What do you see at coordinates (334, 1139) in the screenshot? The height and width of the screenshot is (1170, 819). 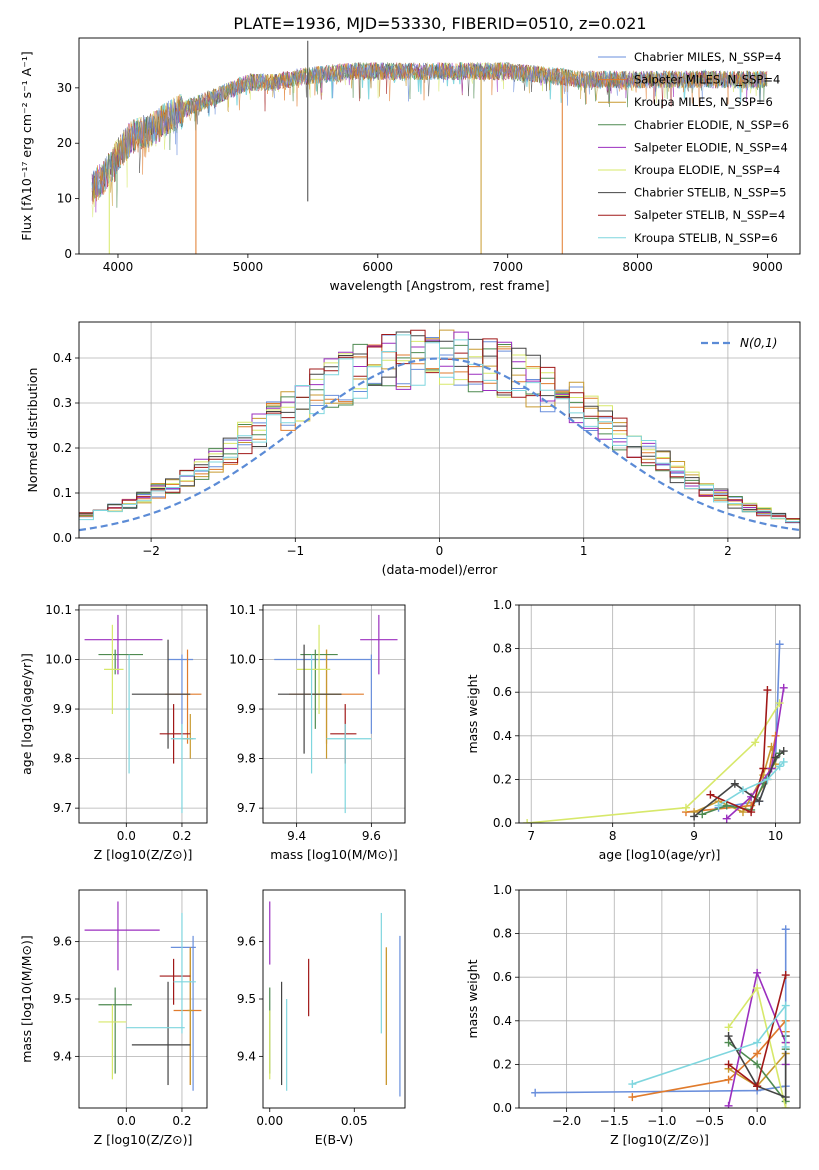 I see `x-axis-label: E(B-V)` at bounding box center [334, 1139].